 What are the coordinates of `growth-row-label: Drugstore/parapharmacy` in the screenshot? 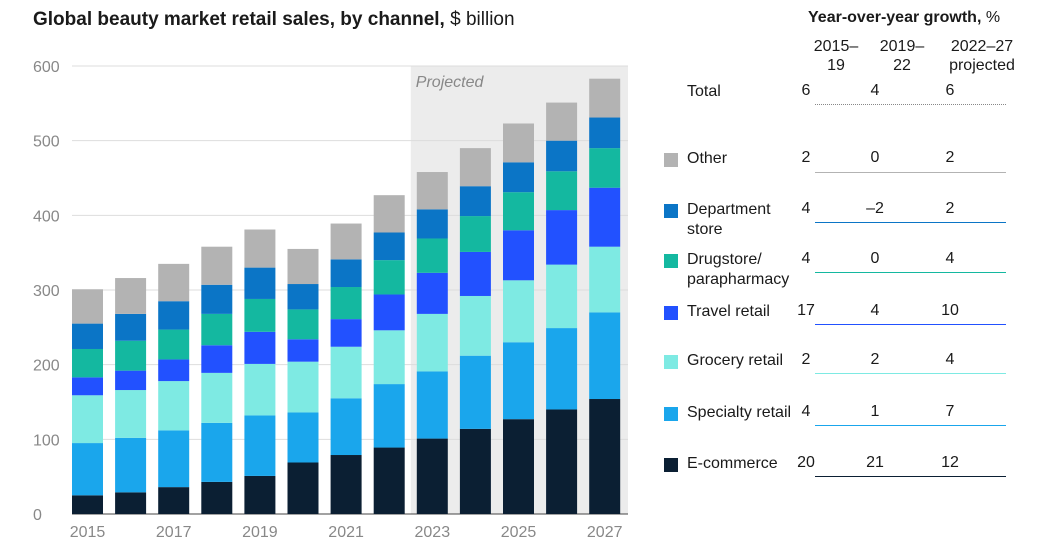 It's located at (738, 269).